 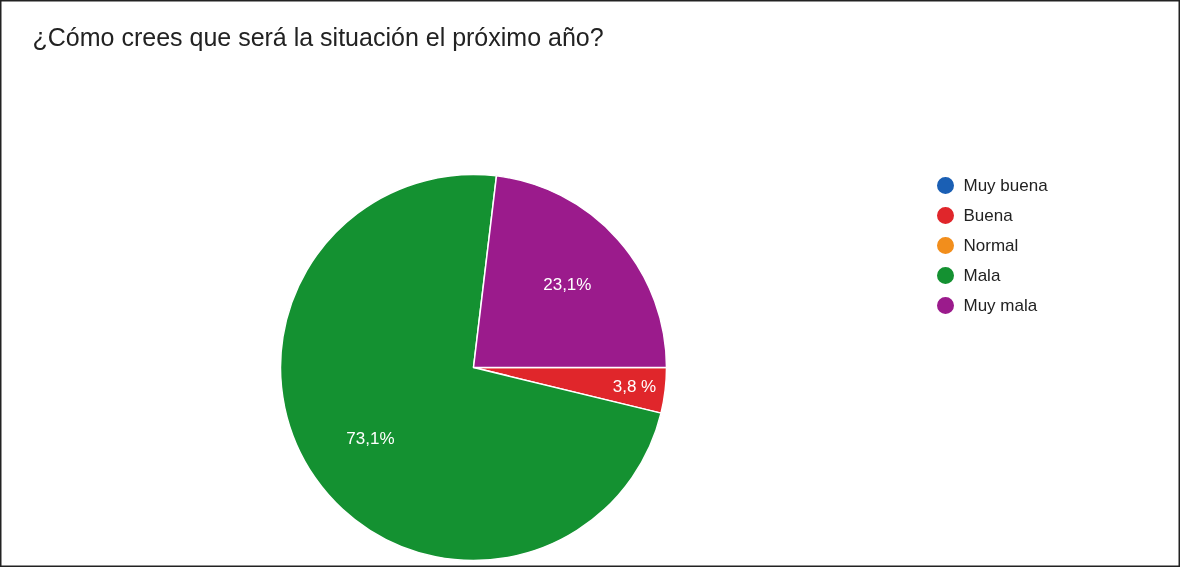 I want to click on data-label: 73,1%, so click(x=370, y=439).